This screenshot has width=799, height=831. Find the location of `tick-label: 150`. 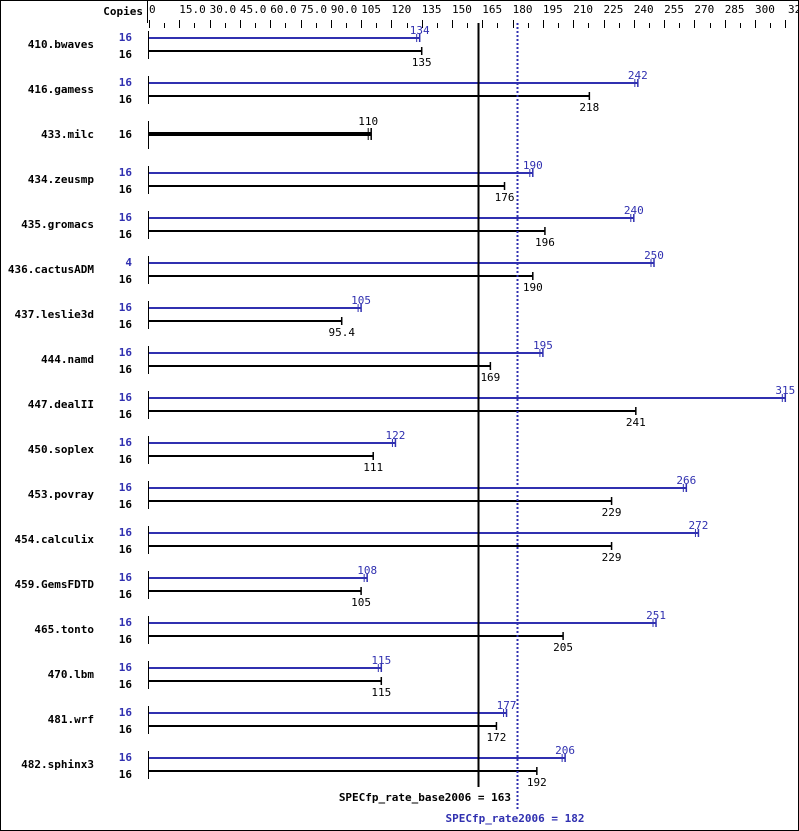

tick-label: 150 is located at coordinates (462, 9).